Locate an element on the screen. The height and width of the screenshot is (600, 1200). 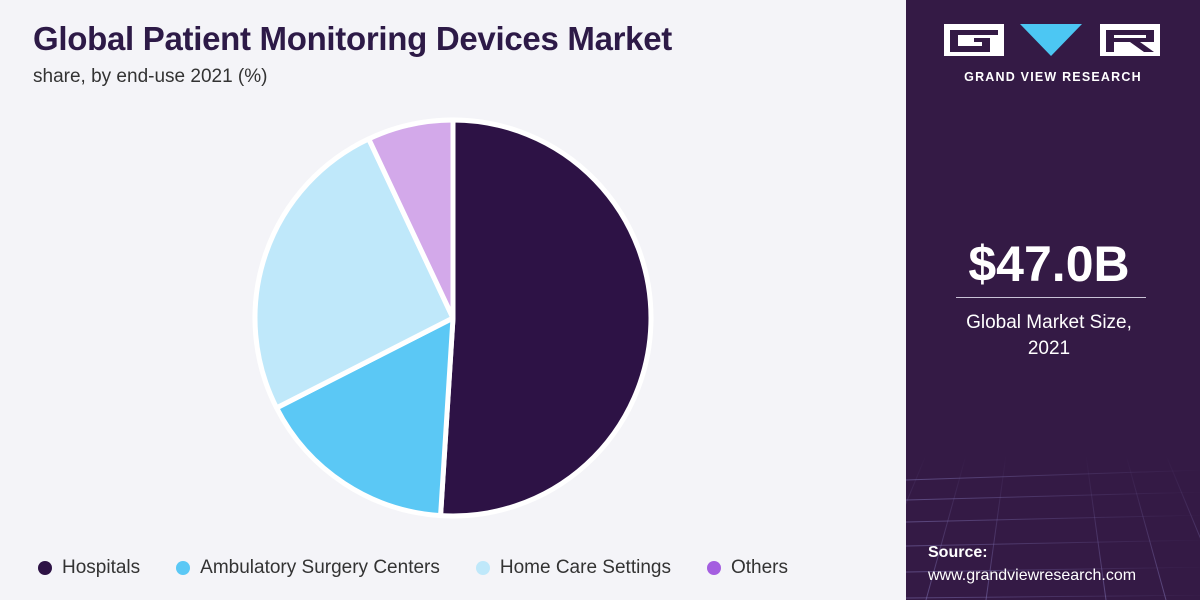
legend-swatch-ambulatory-surgery-centers is located at coordinates (183, 568).